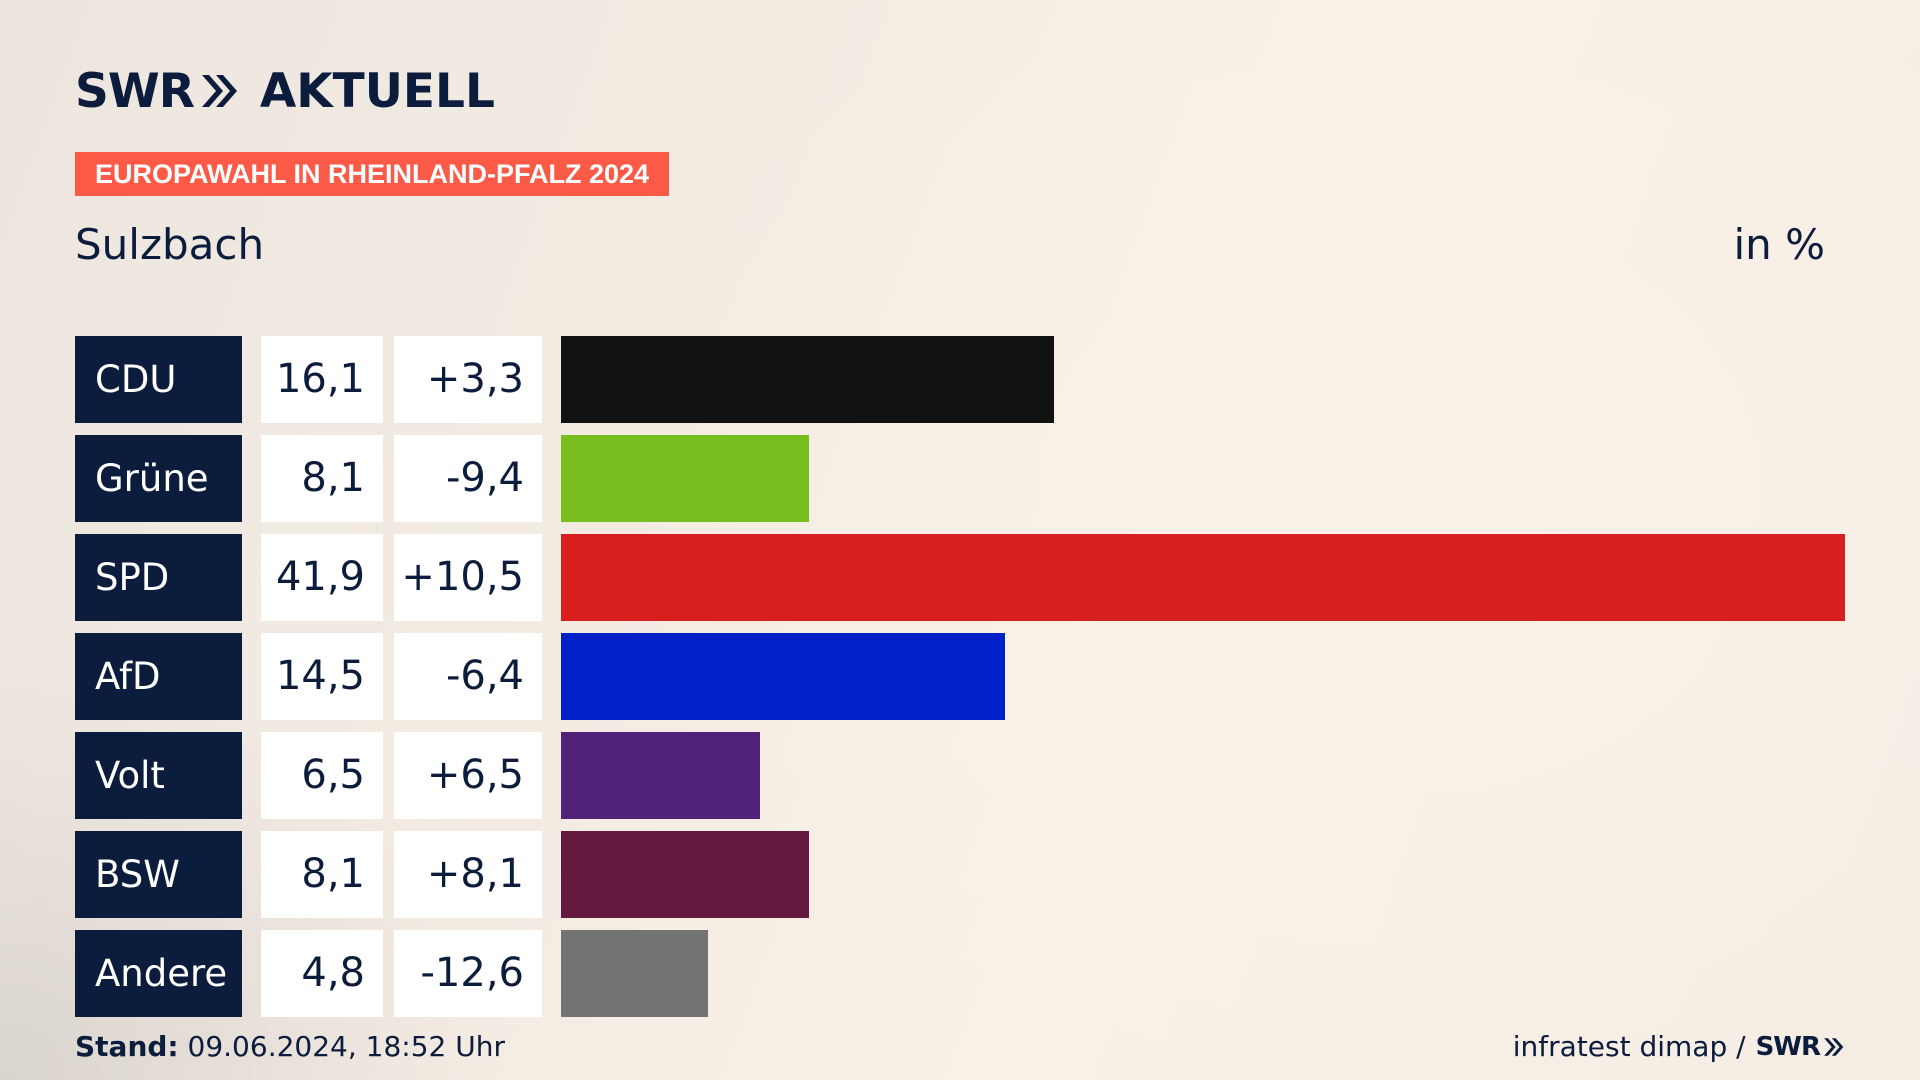  I want to click on table-row: Volt 6,5 +6,5, so click(960, 775).